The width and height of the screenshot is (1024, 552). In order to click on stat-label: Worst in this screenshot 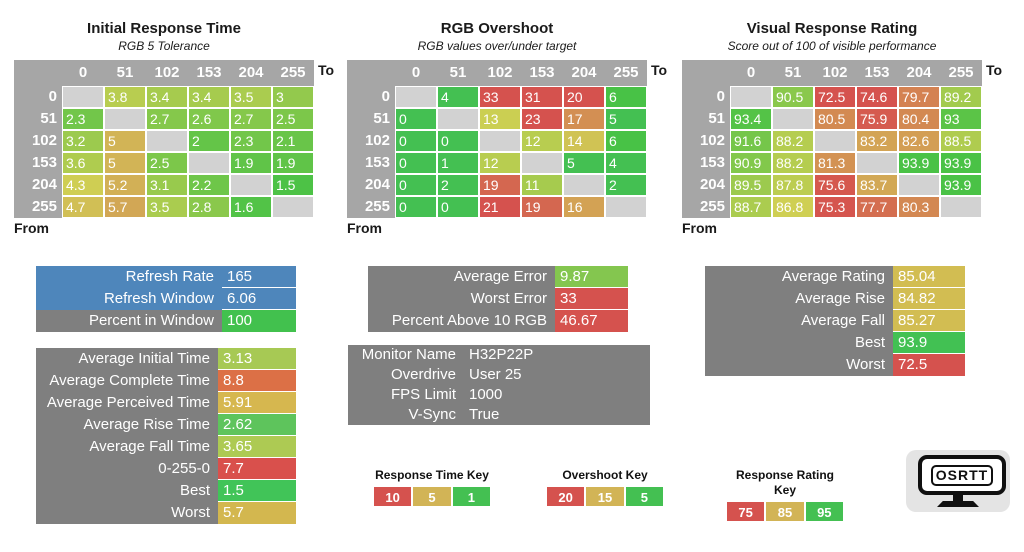, I will do `click(799, 365)`.